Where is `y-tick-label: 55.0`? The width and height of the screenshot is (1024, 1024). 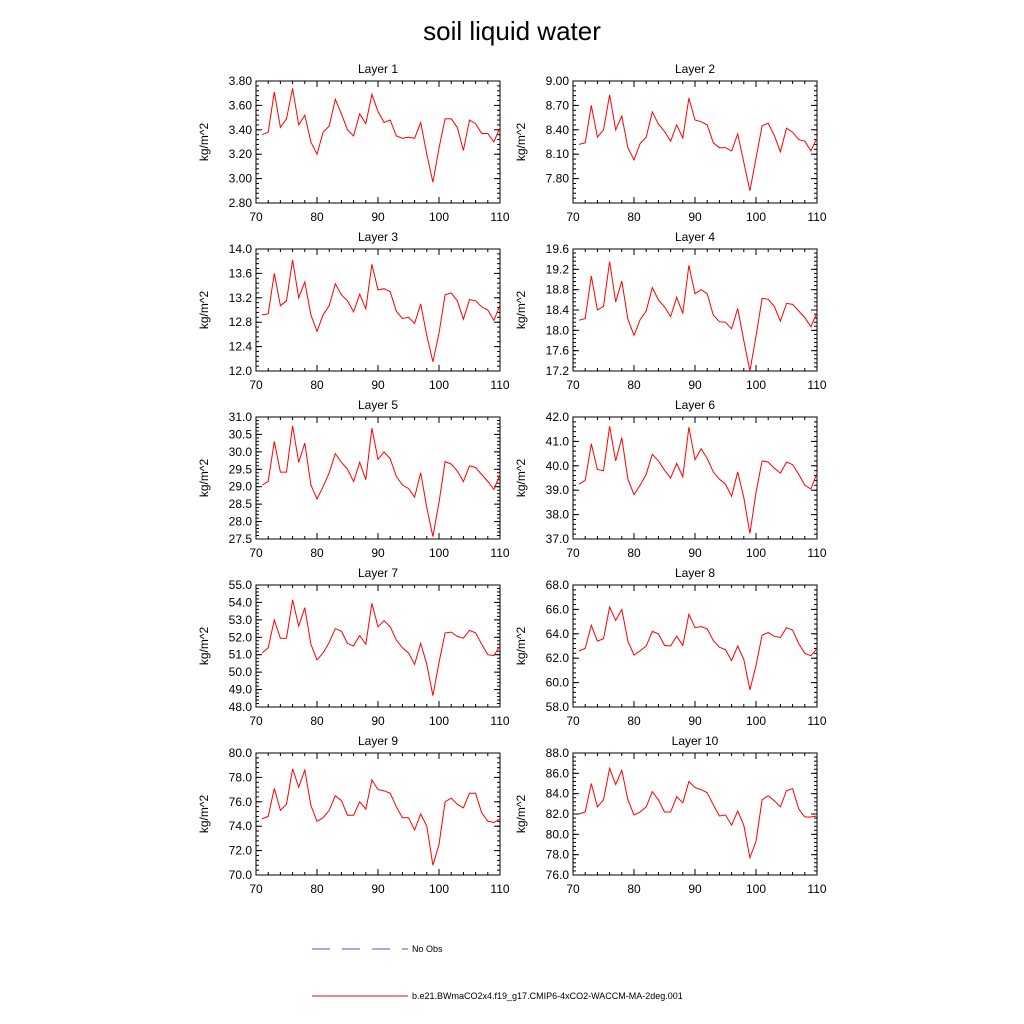 y-tick-label: 55.0 is located at coordinates (241, 585).